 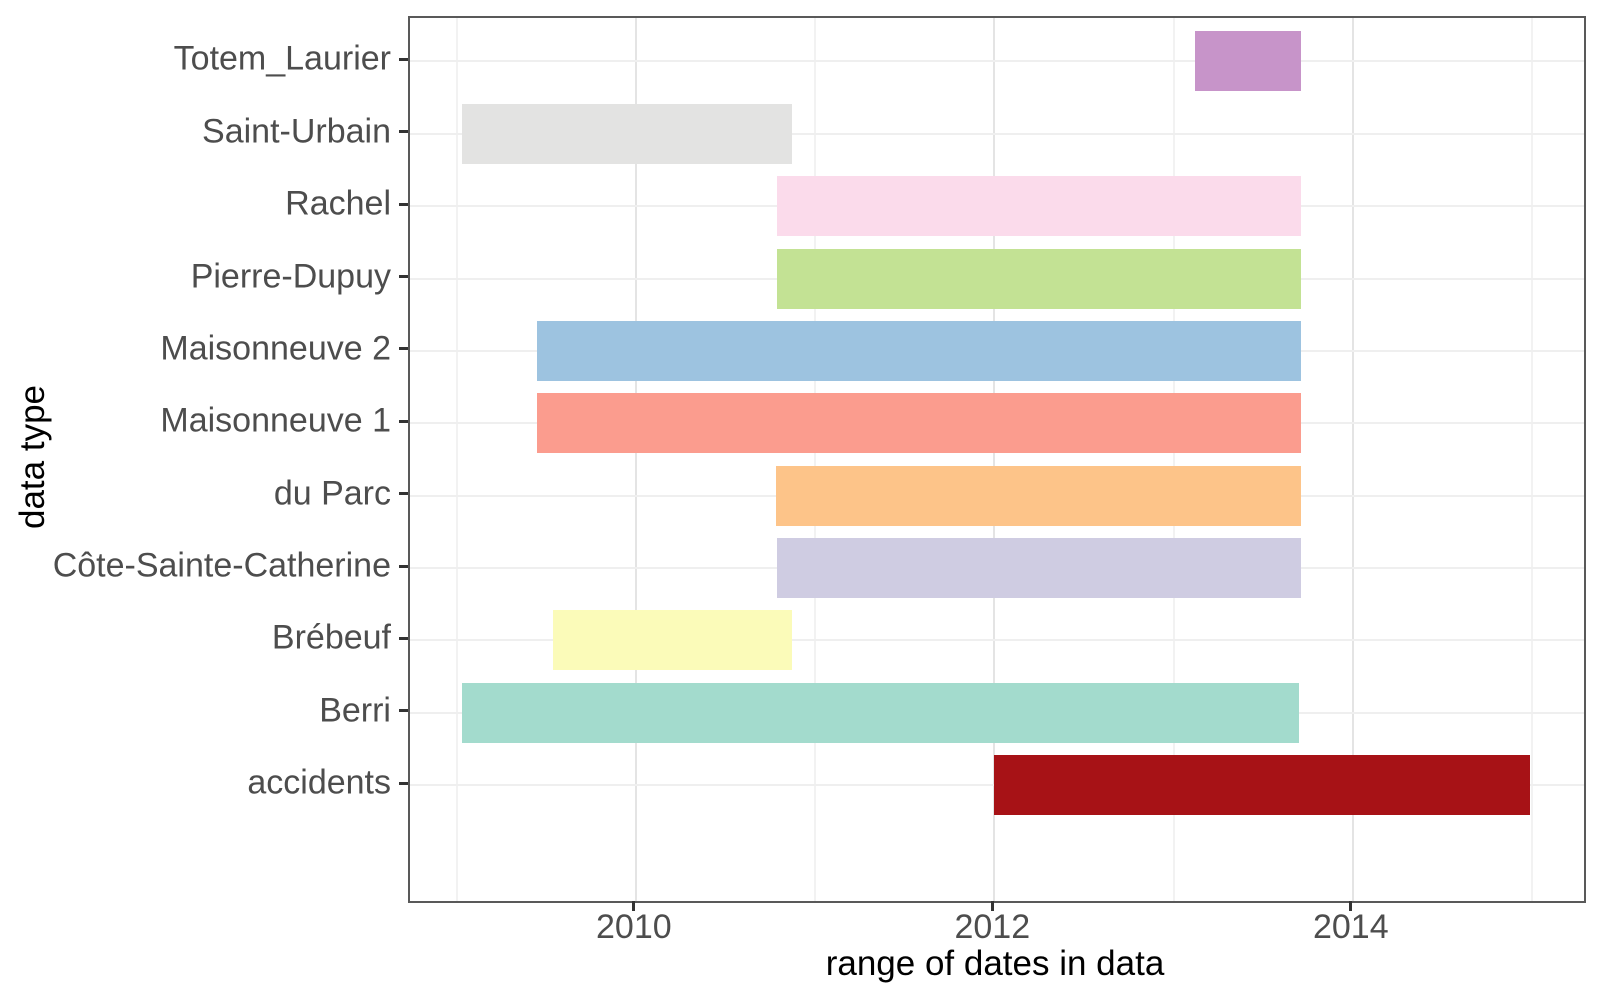 What do you see at coordinates (919, 350) in the screenshot?
I see `bar-Maisonneuve 2` at bounding box center [919, 350].